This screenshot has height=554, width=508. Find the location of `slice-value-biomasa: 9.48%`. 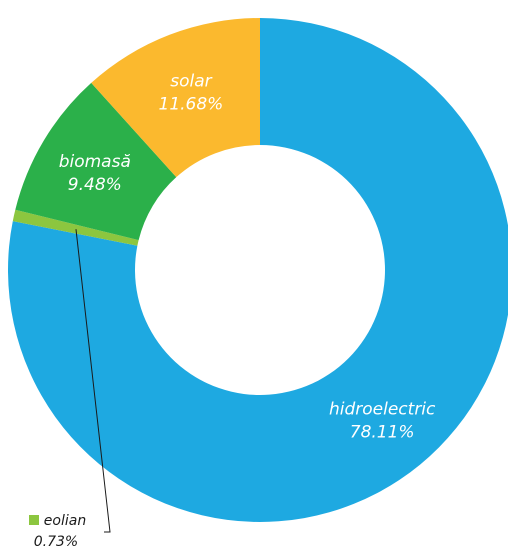

slice-value-biomasa: 9.48% is located at coordinates (95, 185).